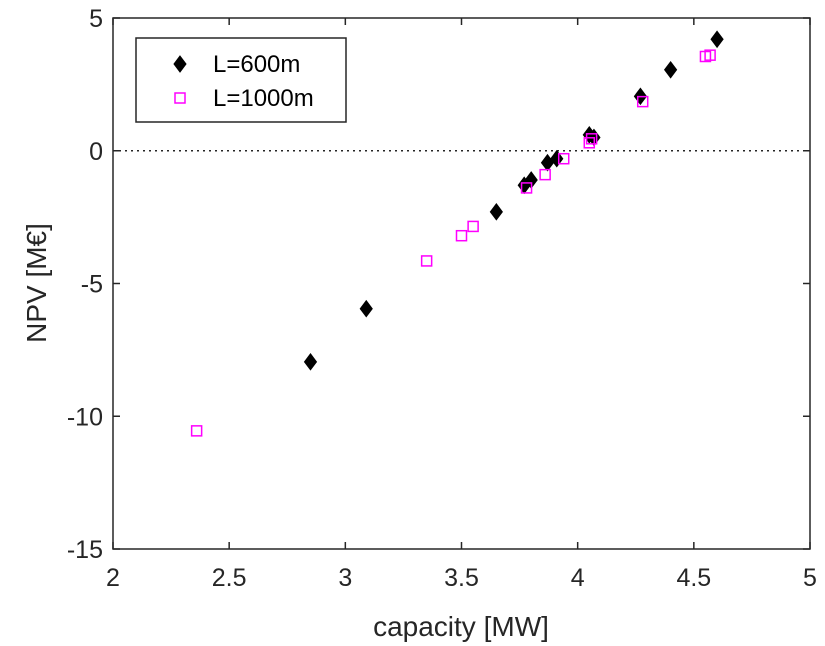 This screenshot has height=646, width=825. I want to click on y-tick-label: -15, so click(85, 550).